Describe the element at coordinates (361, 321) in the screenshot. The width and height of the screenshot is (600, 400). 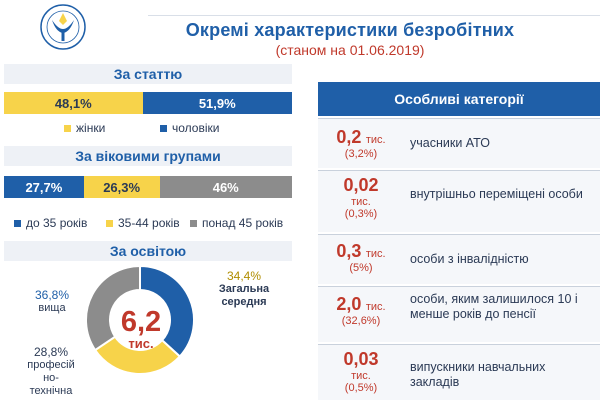
I see `category-pre-pension-pct: (32,6%)` at that location.